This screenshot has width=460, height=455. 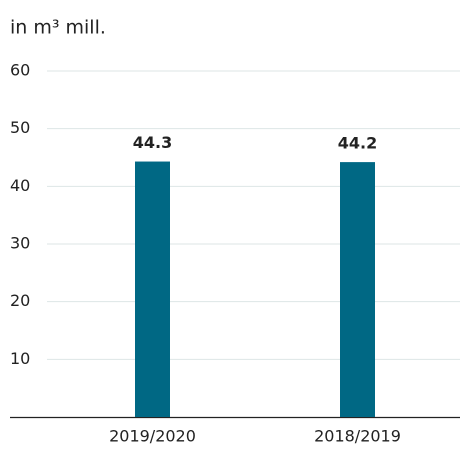 What do you see at coordinates (20, 70) in the screenshot?
I see `y-tick-label: 60` at bounding box center [20, 70].